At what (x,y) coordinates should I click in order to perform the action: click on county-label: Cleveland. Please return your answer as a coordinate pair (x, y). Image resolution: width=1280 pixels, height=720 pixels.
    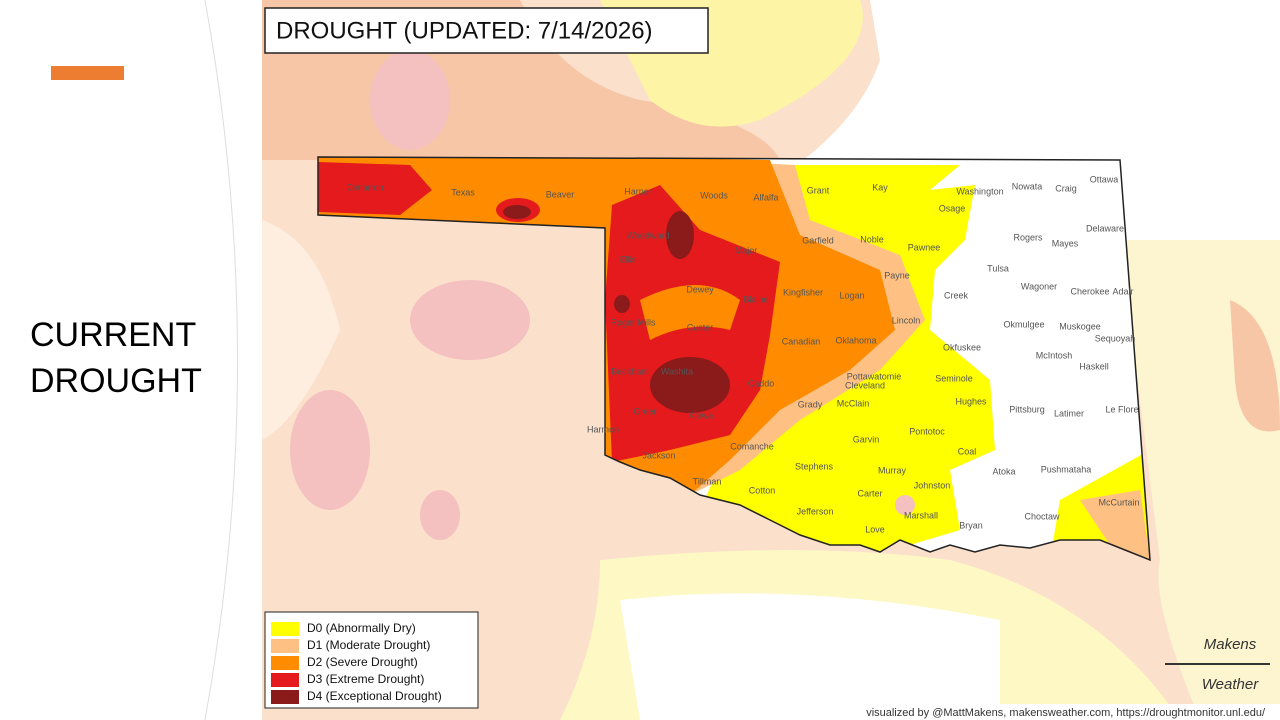
    Looking at the image, I should click on (865, 385).